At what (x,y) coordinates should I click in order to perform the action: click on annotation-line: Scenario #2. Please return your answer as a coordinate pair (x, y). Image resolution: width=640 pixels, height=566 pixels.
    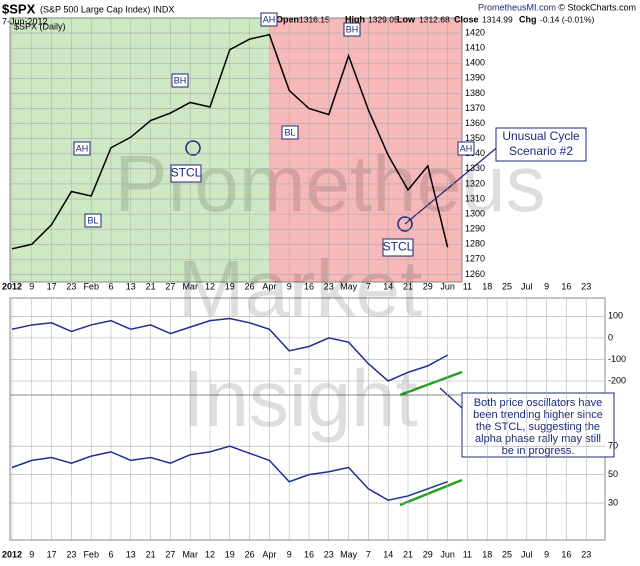
    Looking at the image, I should click on (541, 151).